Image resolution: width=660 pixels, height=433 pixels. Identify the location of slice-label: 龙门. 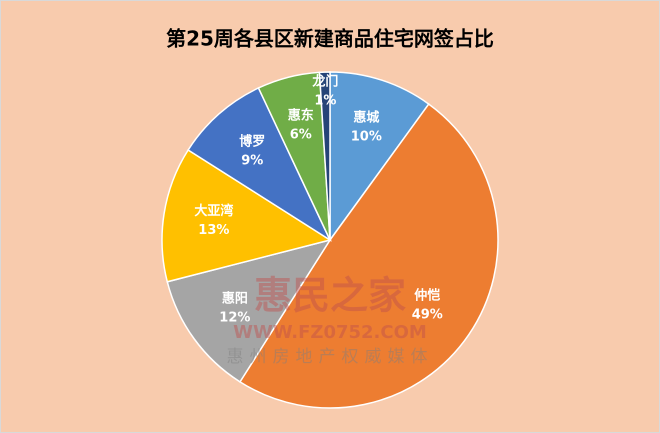
(325, 82).